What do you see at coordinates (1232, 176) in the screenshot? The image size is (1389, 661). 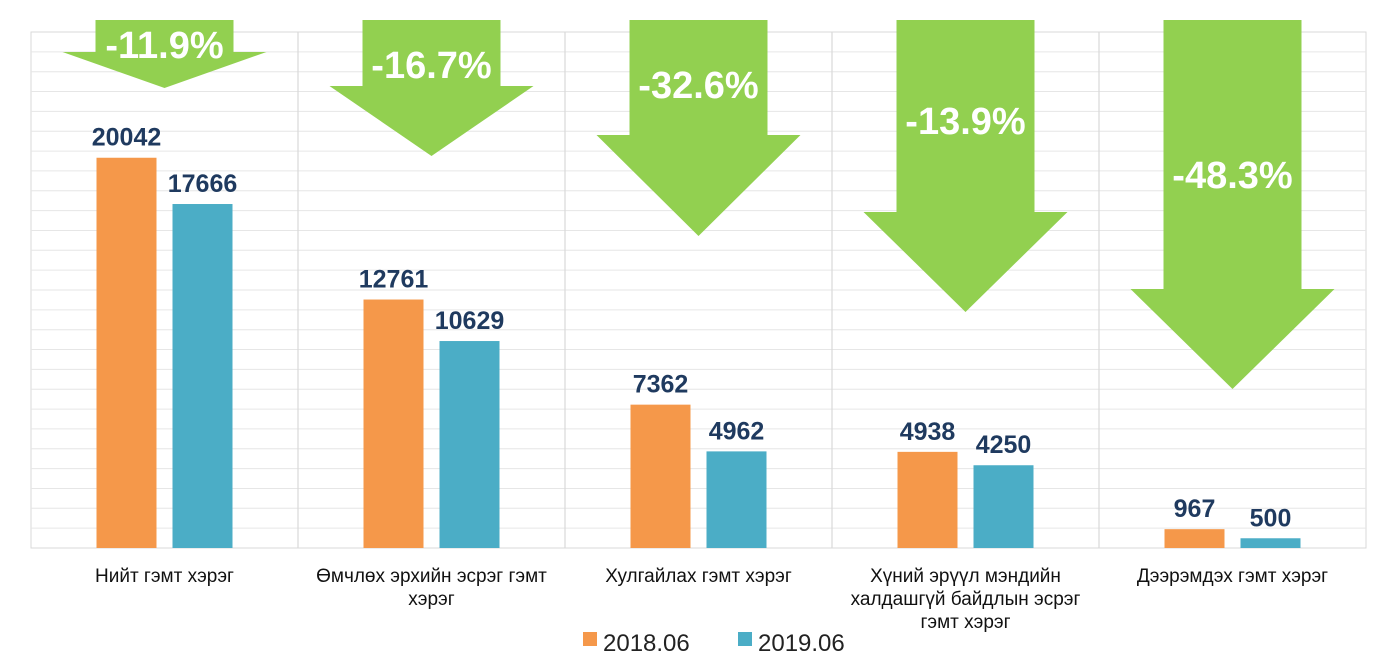 I see `change-percent-label: -48.3%` at bounding box center [1232, 176].